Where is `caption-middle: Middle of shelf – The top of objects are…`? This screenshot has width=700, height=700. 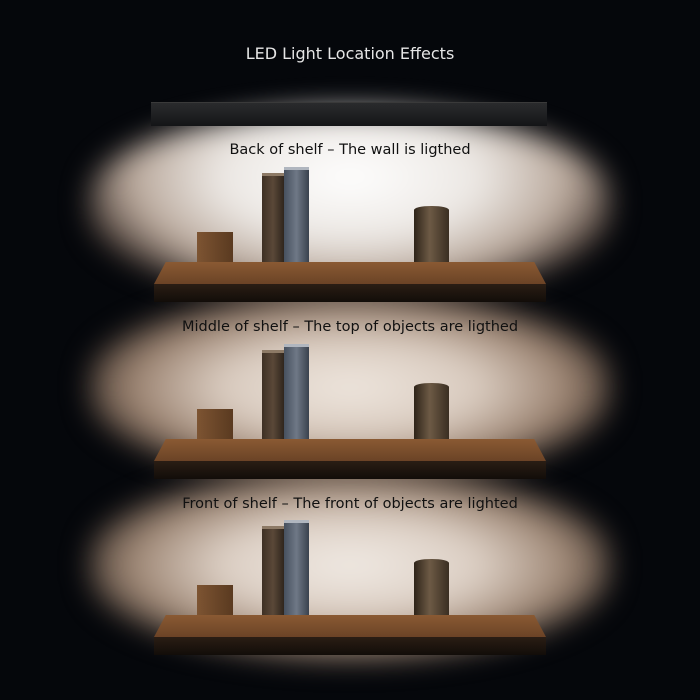 caption-middle: Middle of shelf – The top of objects are… is located at coordinates (350, 327).